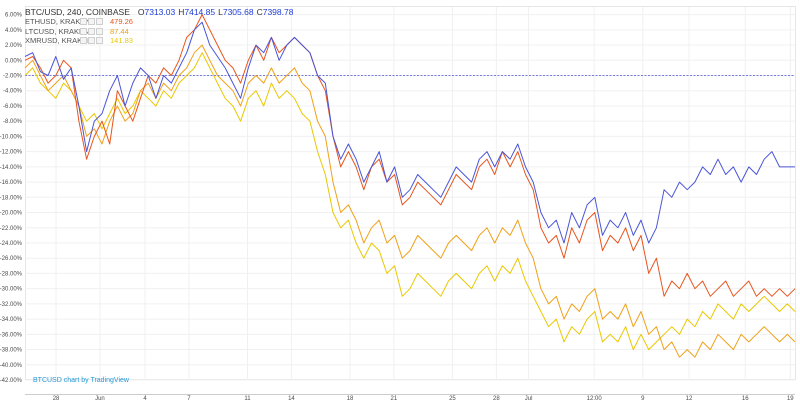 The image size is (800, 402). Describe the element at coordinates (159, 22) in the screenshot. I see `legend-row-eth: ETHUSD, KRAKEN 479.26` at that location.